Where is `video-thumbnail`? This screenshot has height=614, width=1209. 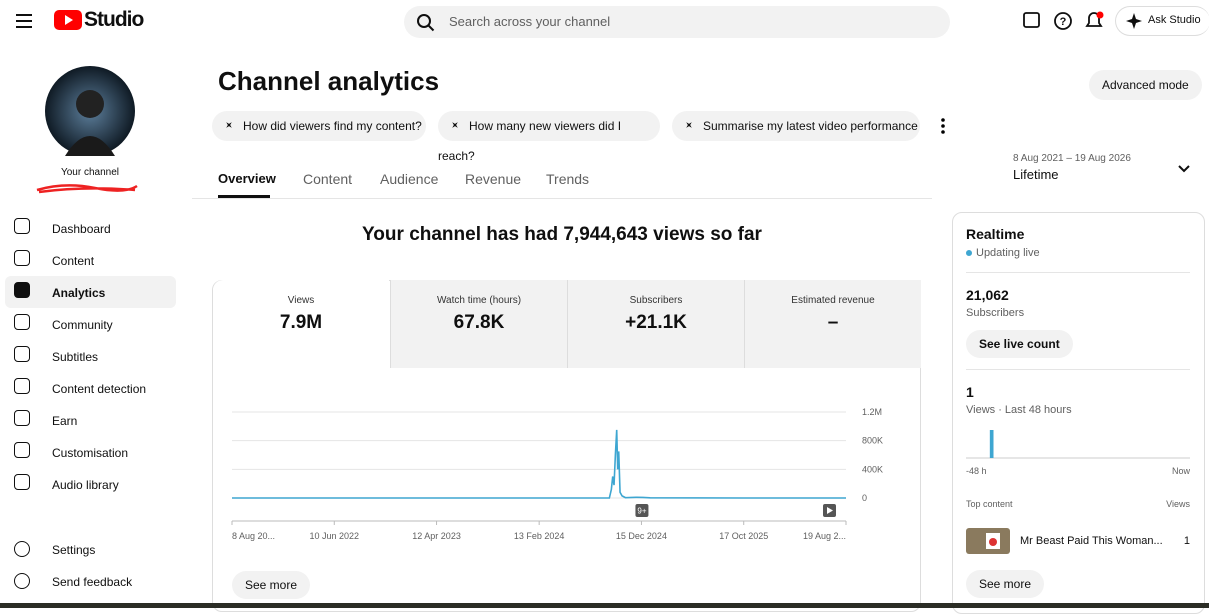 video-thumbnail is located at coordinates (988, 541).